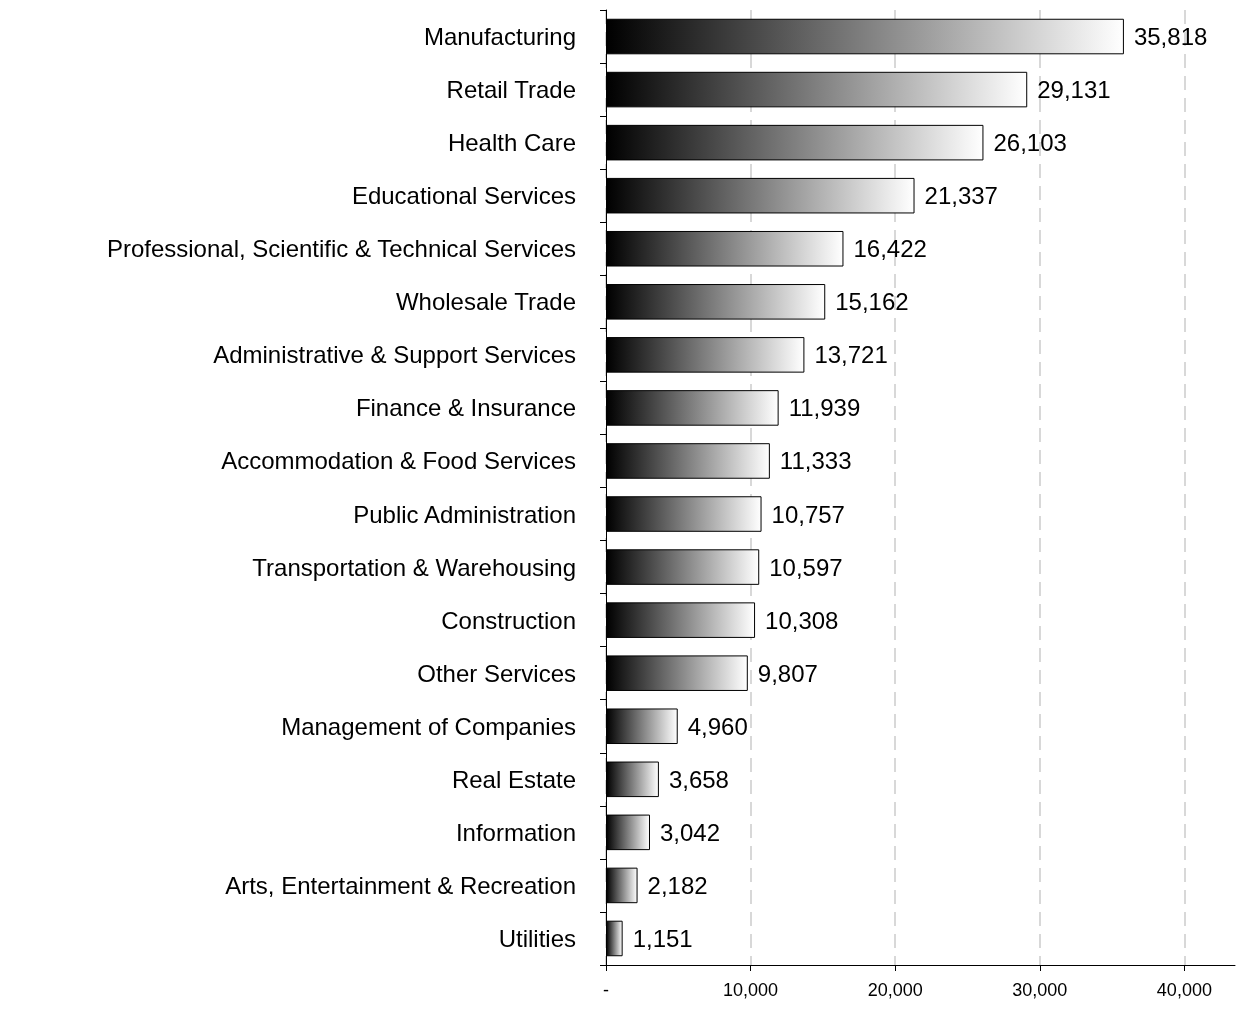 Image resolution: width=1237 pixels, height=1010 pixels. What do you see at coordinates (690, 832) in the screenshot?
I see `data-label: 3,042` at bounding box center [690, 832].